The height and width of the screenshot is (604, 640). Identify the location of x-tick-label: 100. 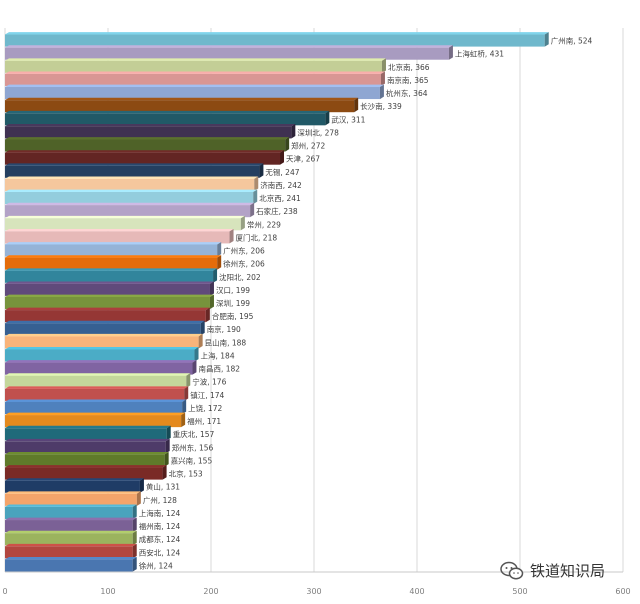
(107, 591).